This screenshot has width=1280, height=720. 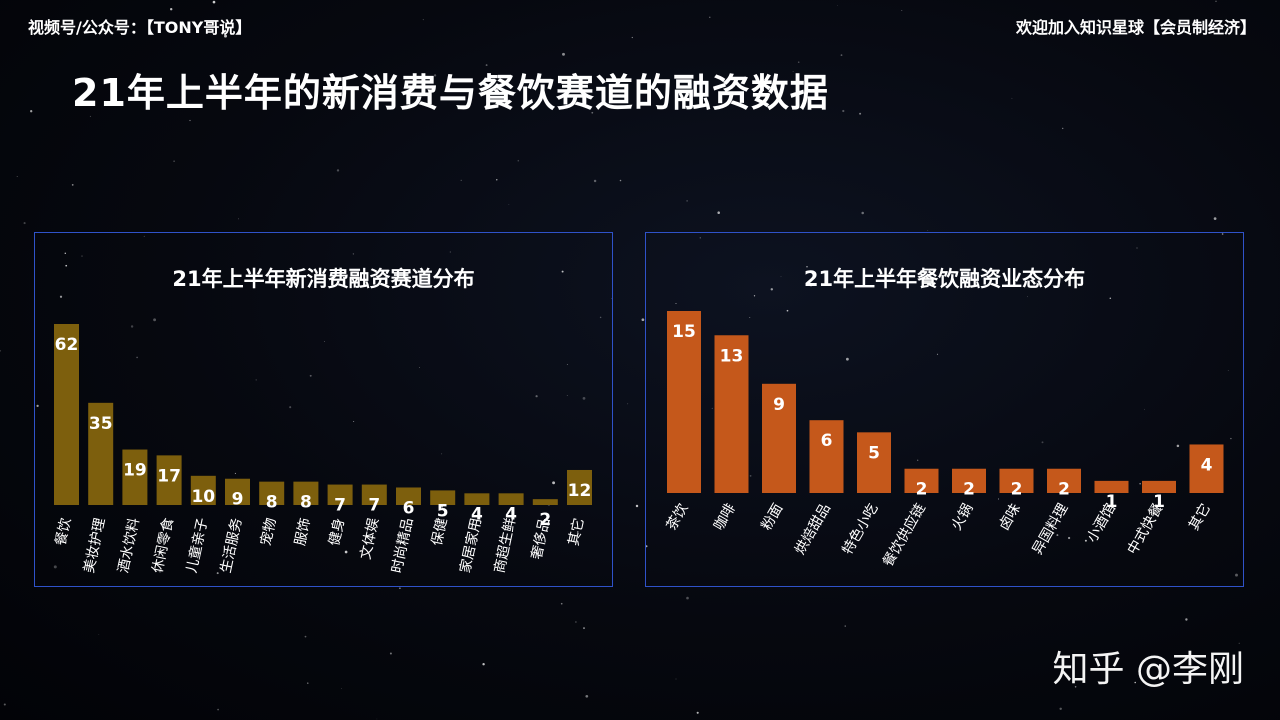 What do you see at coordinates (63, 532) in the screenshot?
I see `category-label: 餐饮` at bounding box center [63, 532].